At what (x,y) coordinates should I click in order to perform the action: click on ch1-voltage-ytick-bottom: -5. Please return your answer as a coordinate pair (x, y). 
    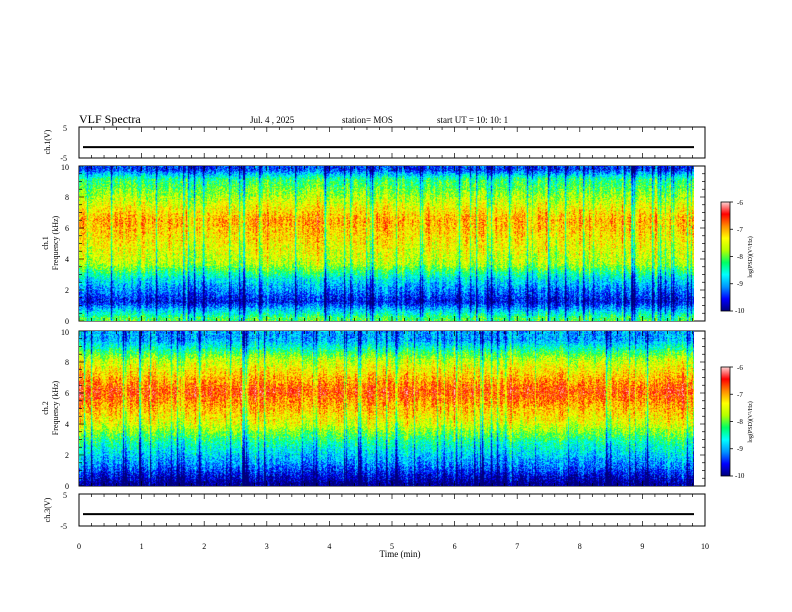
    Looking at the image, I should click on (63, 158).